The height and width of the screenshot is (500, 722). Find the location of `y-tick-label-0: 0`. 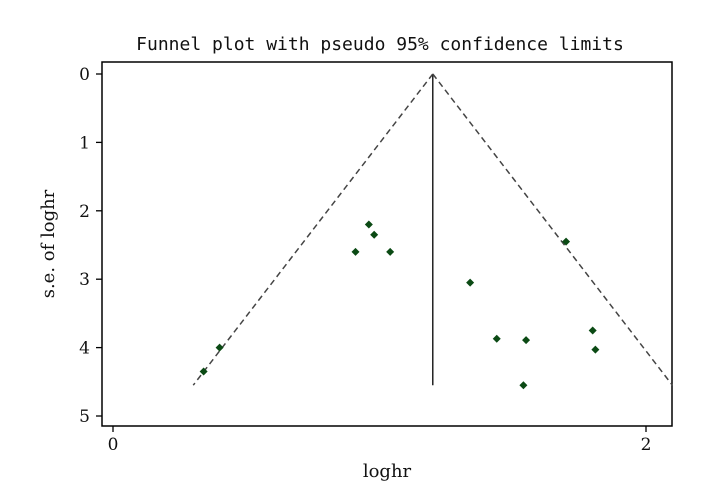

y-tick-label-0: 0 is located at coordinates (84, 75).